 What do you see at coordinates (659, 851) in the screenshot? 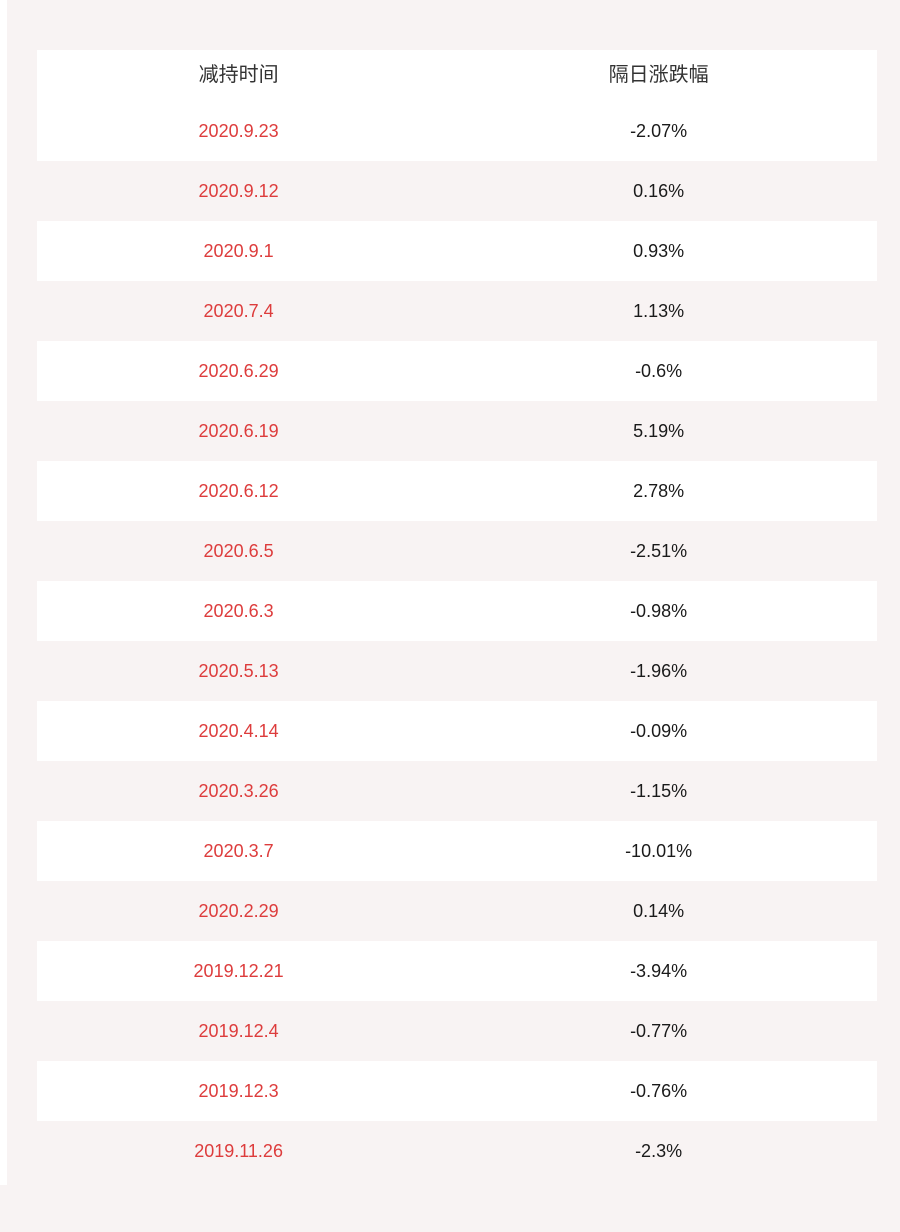
I see `change-cell: -10.01%` at bounding box center [659, 851].